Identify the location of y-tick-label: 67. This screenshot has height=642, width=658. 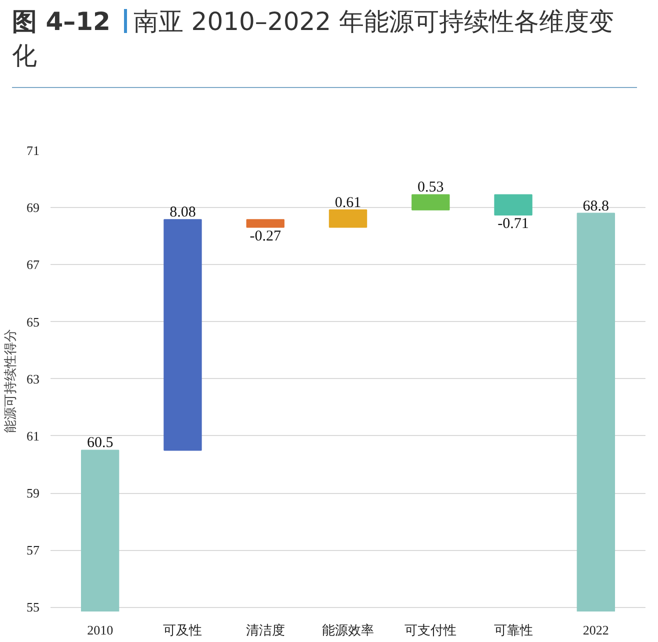
(33, 264).